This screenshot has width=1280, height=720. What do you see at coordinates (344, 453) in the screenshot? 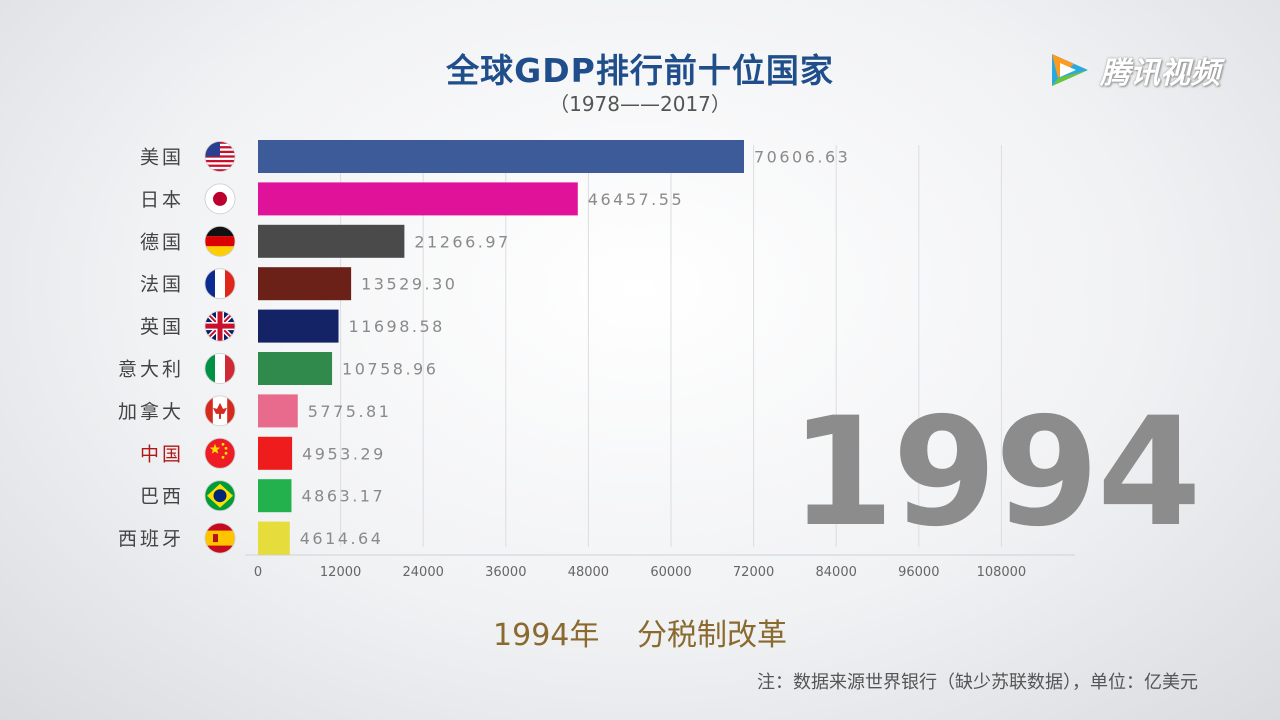
I see `value-label: 4953.29` at bounding box center [344, 453].